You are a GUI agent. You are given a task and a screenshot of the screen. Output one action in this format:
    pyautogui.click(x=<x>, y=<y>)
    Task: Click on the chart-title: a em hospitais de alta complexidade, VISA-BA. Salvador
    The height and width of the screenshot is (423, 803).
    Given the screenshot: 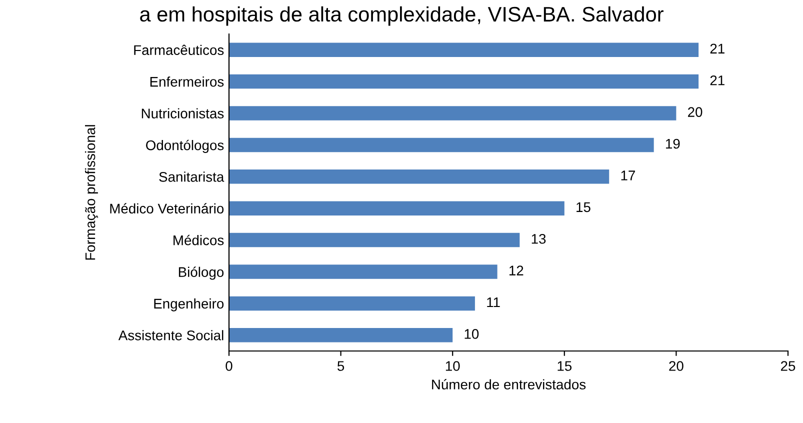 What is the action you would take?
    pyautogui.click(x=402, y=16)
    